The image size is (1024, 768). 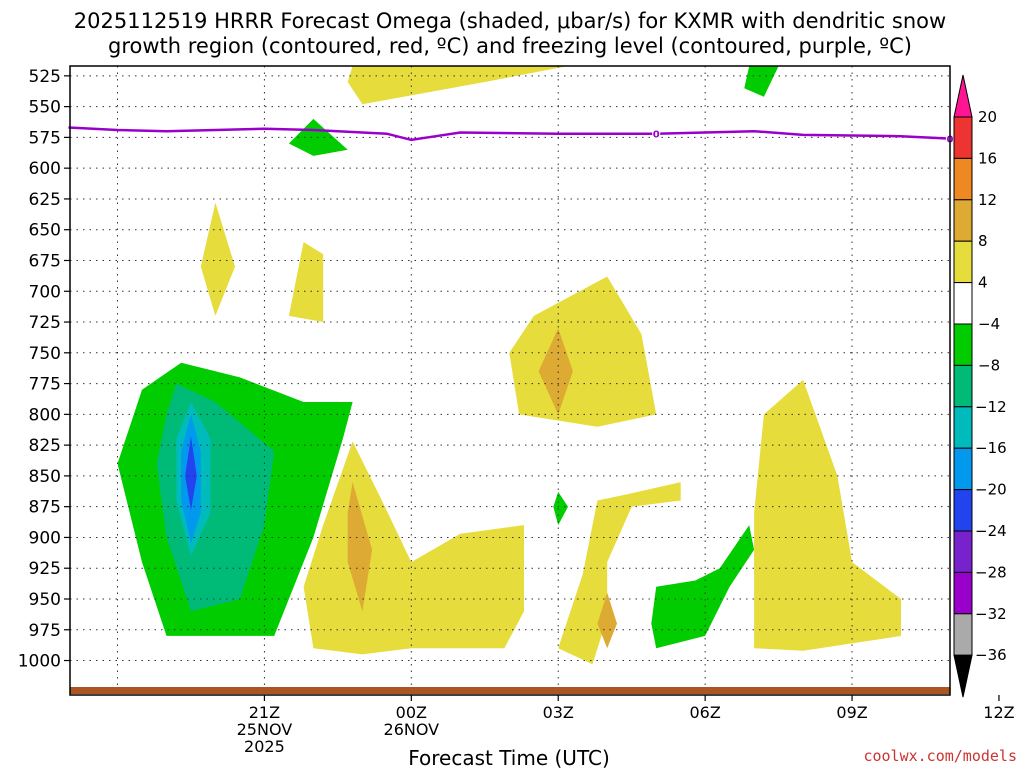 I want to click on x-tick-label: 2025, so click(x=264, y=746).